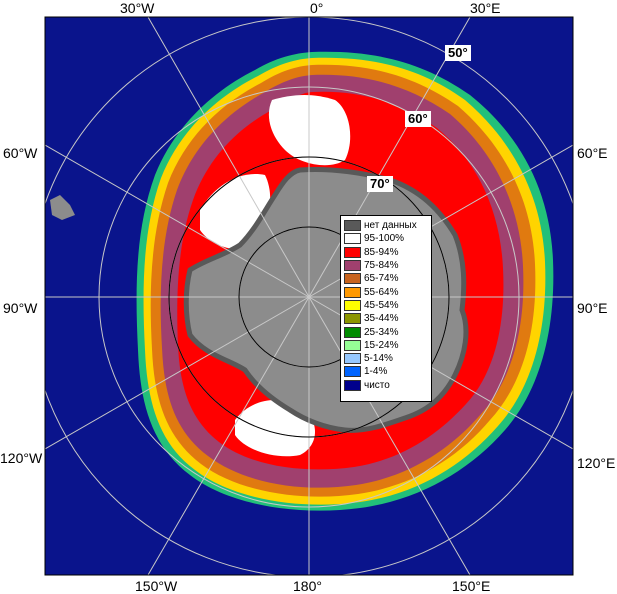  Describe the element at coordinates (458, 53) in the screenshot. I see `lat-label-50: 50°` at that location.